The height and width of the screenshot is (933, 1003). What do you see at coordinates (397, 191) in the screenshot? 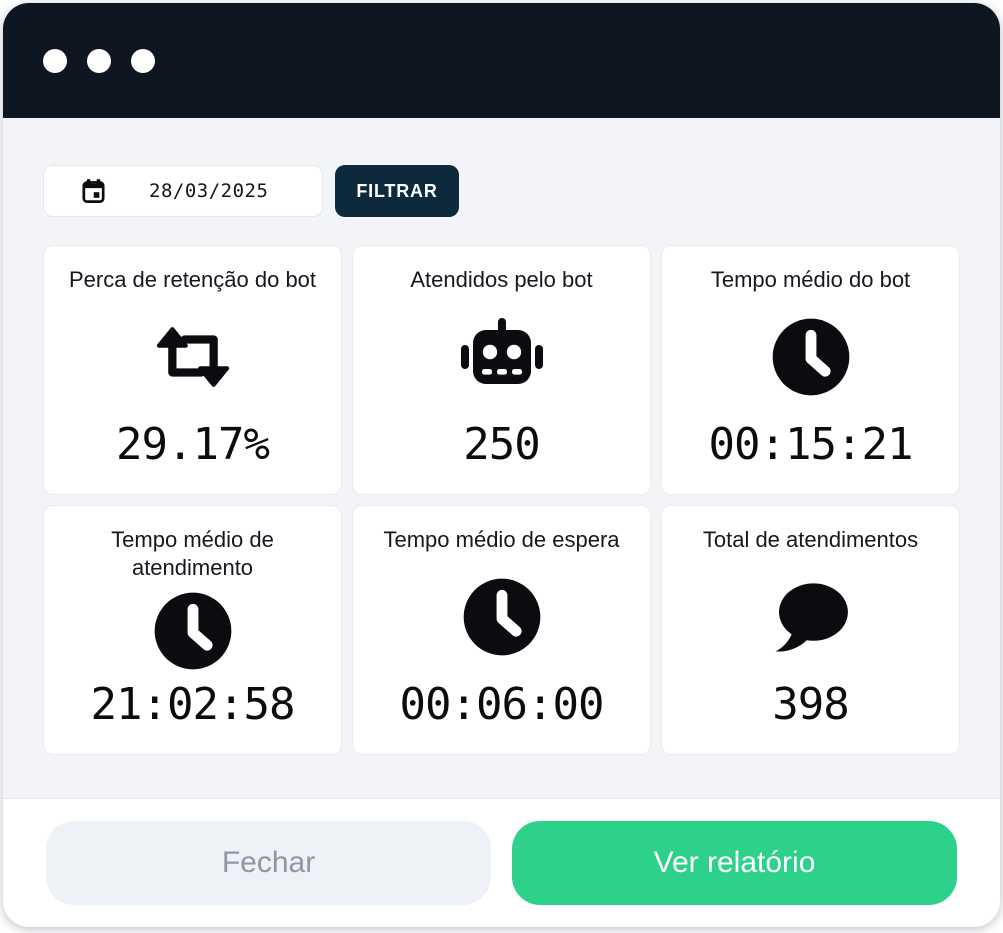
I see `filter-button: FILTRAR` at bounding box center [397, 191].